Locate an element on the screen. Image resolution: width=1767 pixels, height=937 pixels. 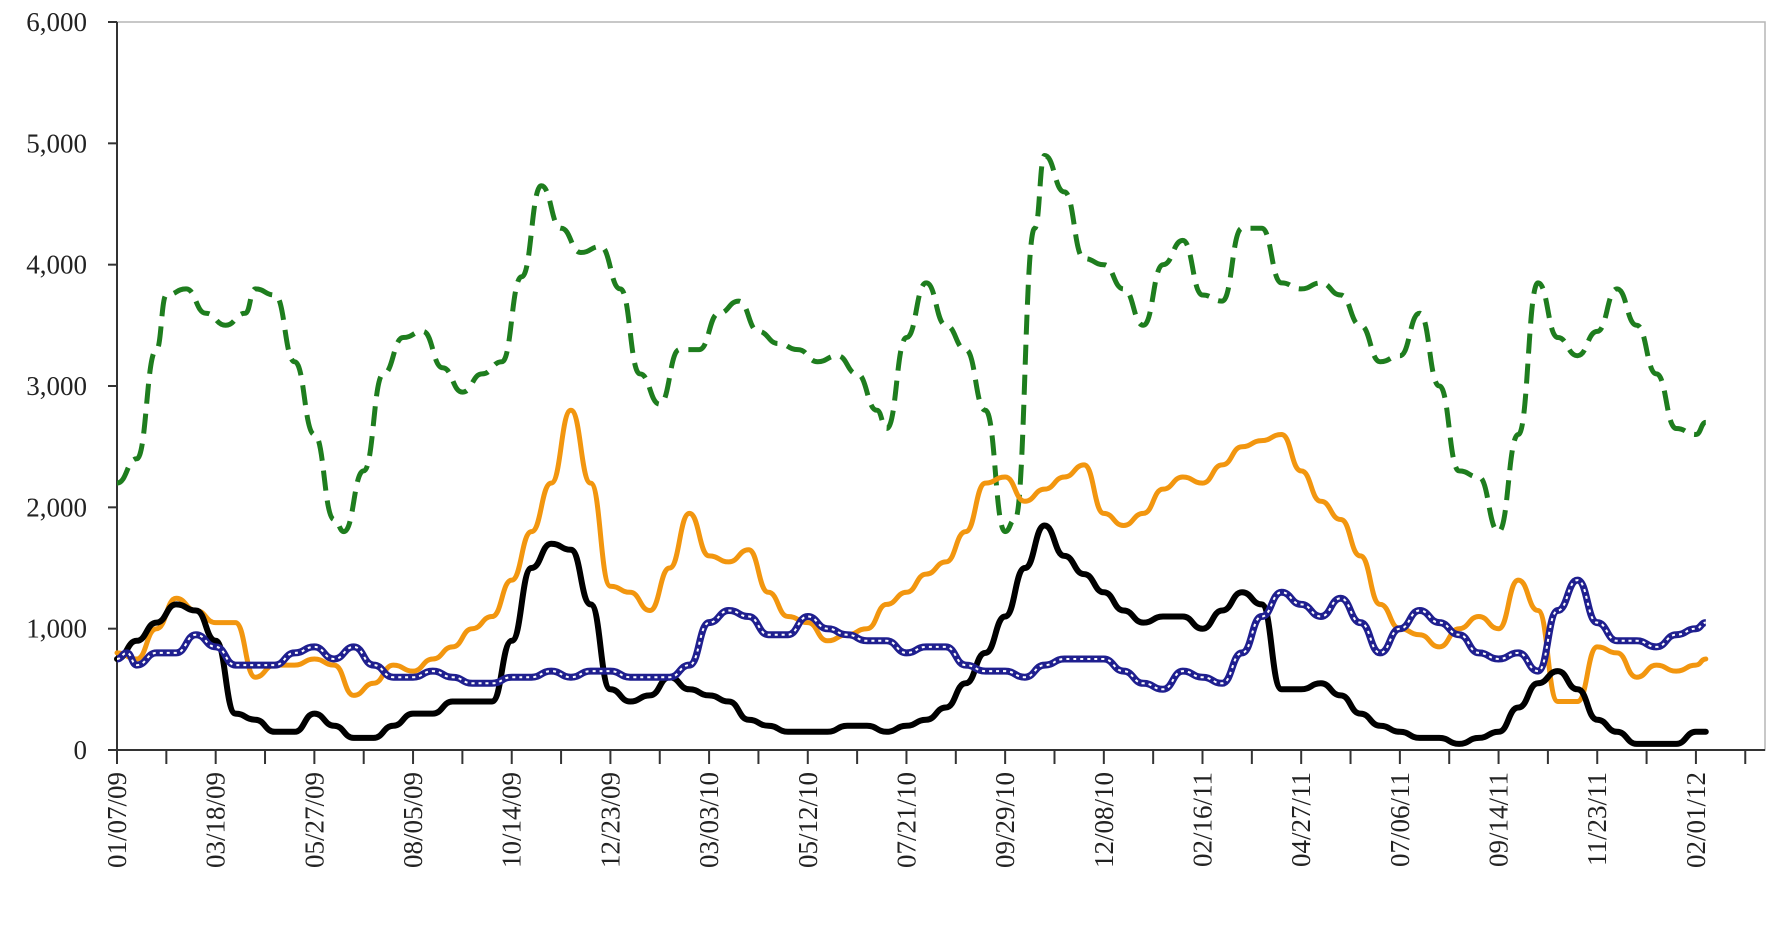
y-tick-label: 2,000 is located at coordinates (56, 507).